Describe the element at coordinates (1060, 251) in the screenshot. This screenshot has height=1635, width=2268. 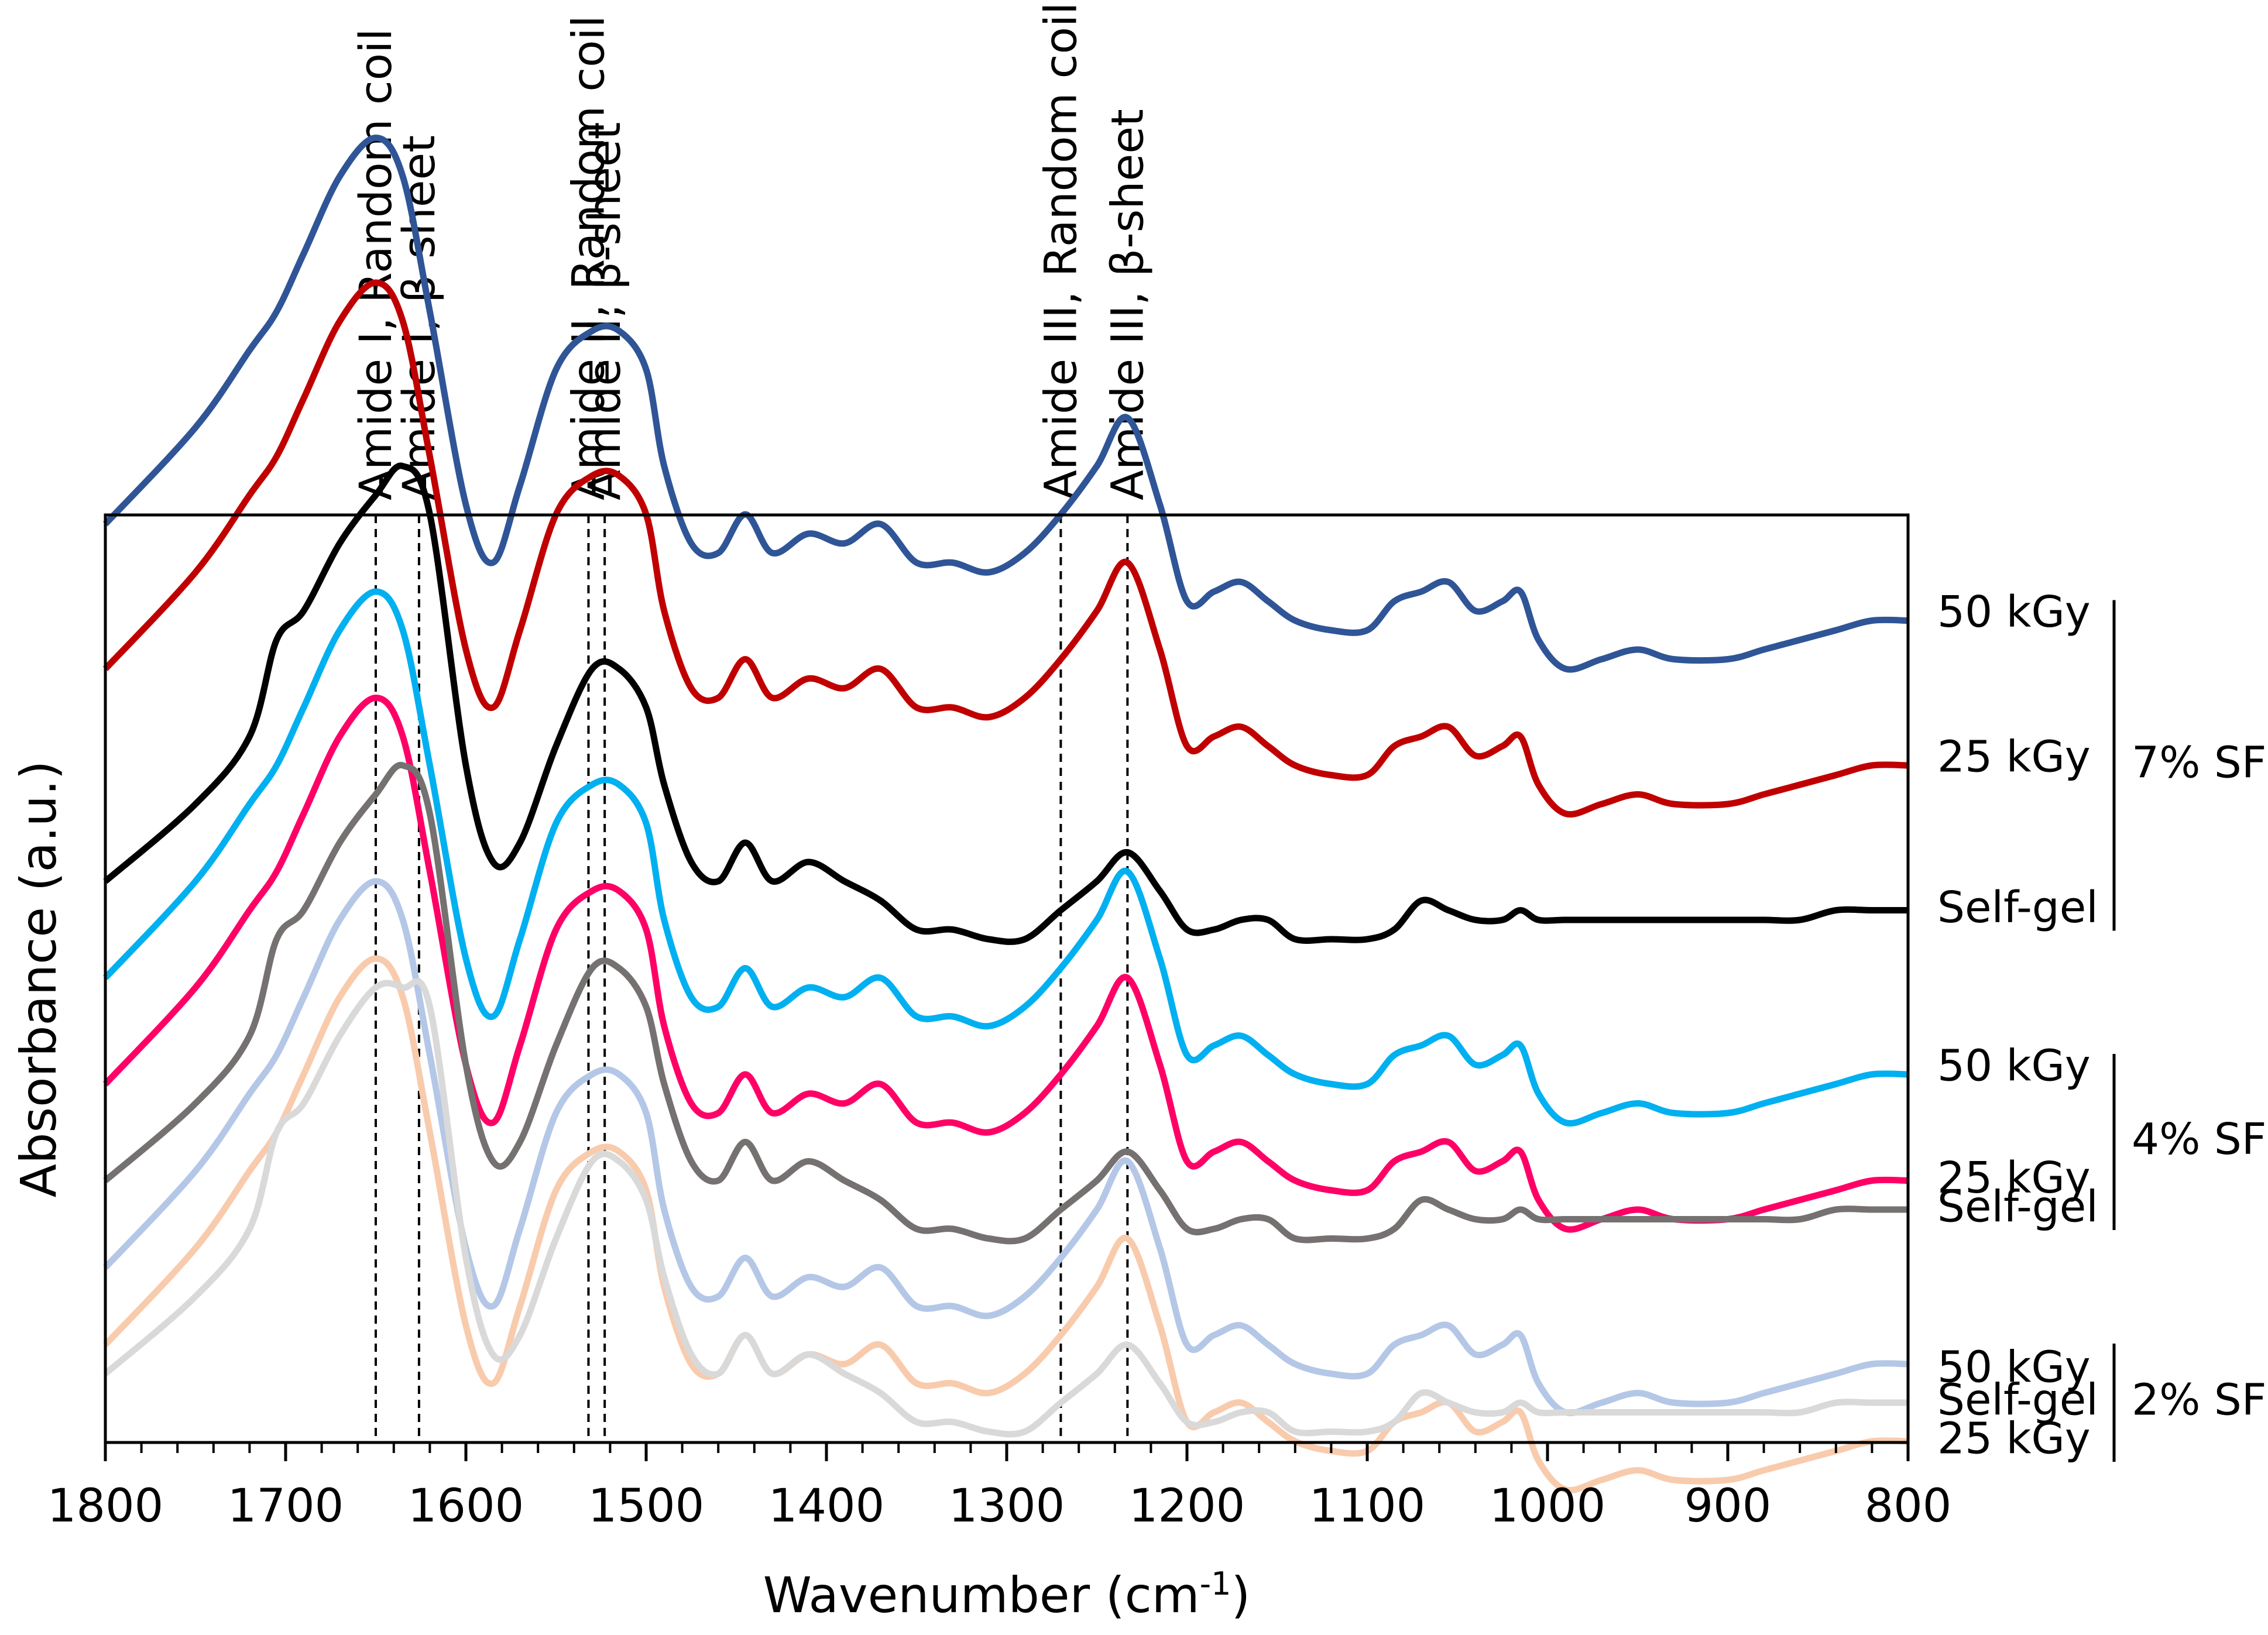
I see `annotation-label-5: Amide III, Random coil` at that location.